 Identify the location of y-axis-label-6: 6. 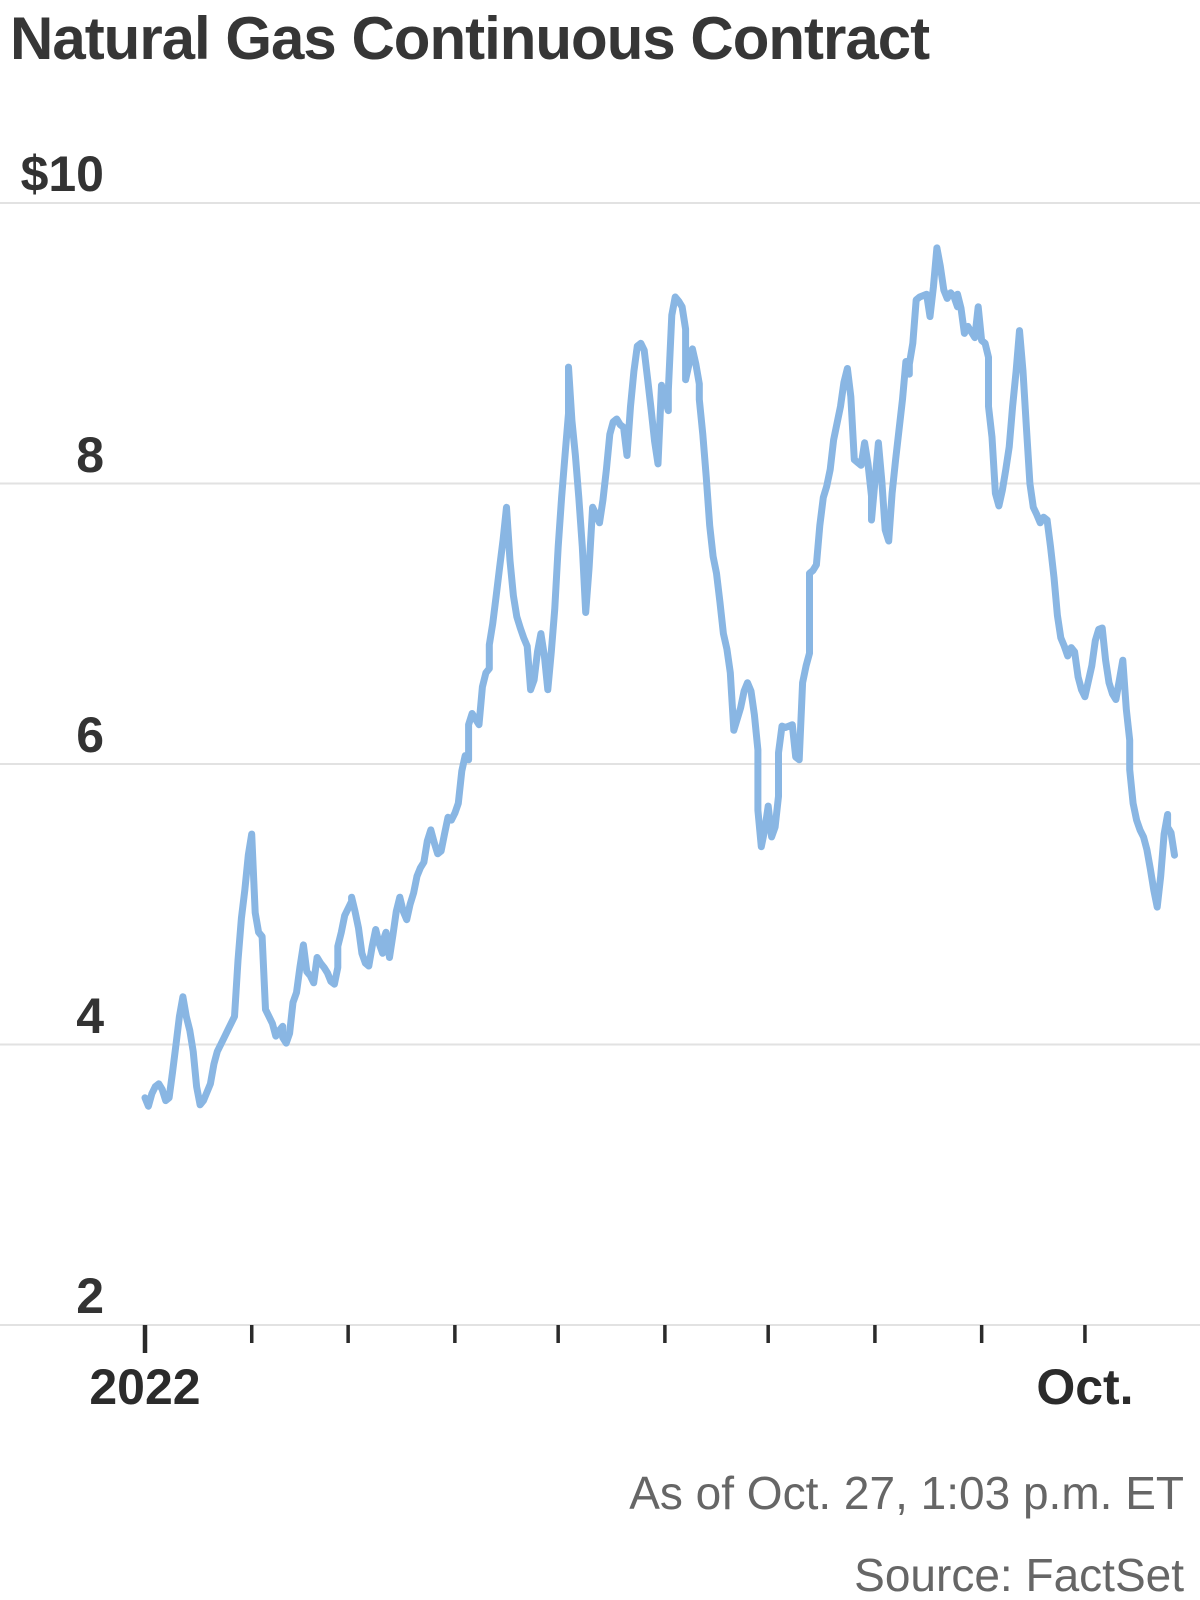
(90, 735).